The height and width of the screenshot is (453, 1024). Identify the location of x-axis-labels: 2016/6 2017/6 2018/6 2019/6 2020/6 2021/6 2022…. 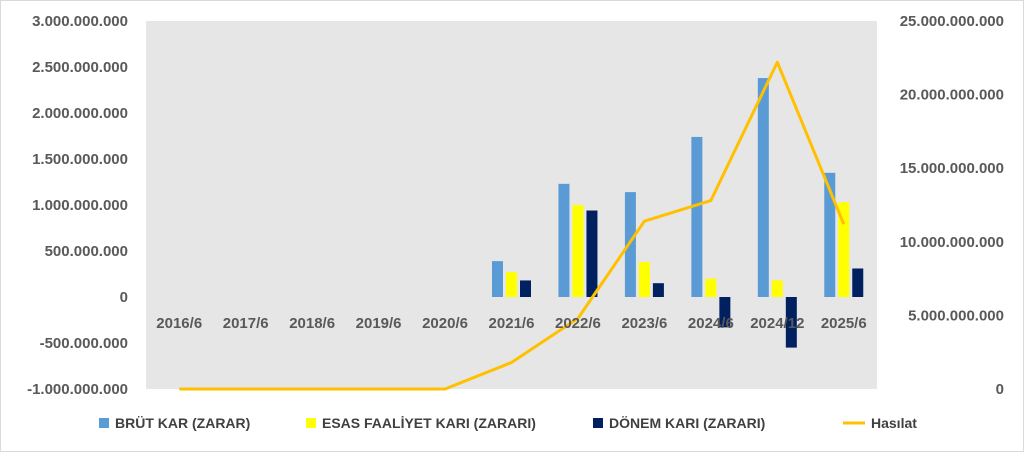
(511, 323).